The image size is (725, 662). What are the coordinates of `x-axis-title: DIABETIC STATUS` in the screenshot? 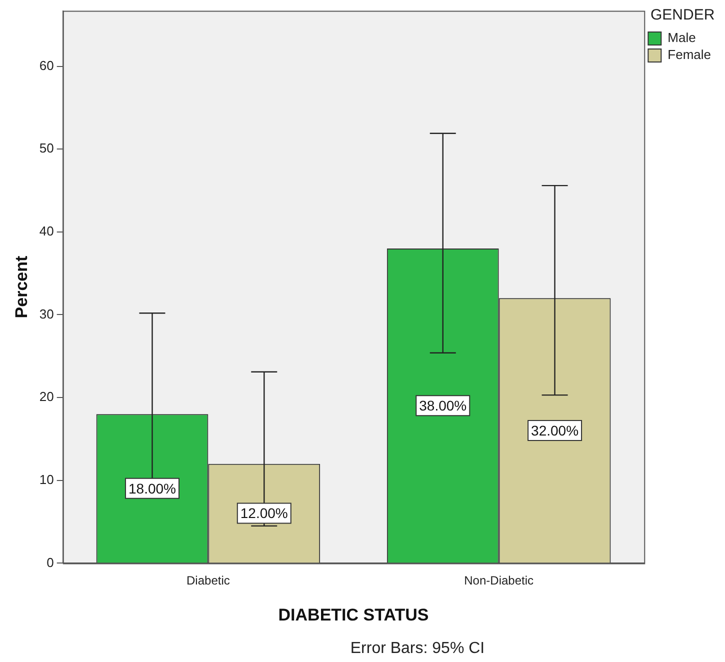 It's located at (353, 614).